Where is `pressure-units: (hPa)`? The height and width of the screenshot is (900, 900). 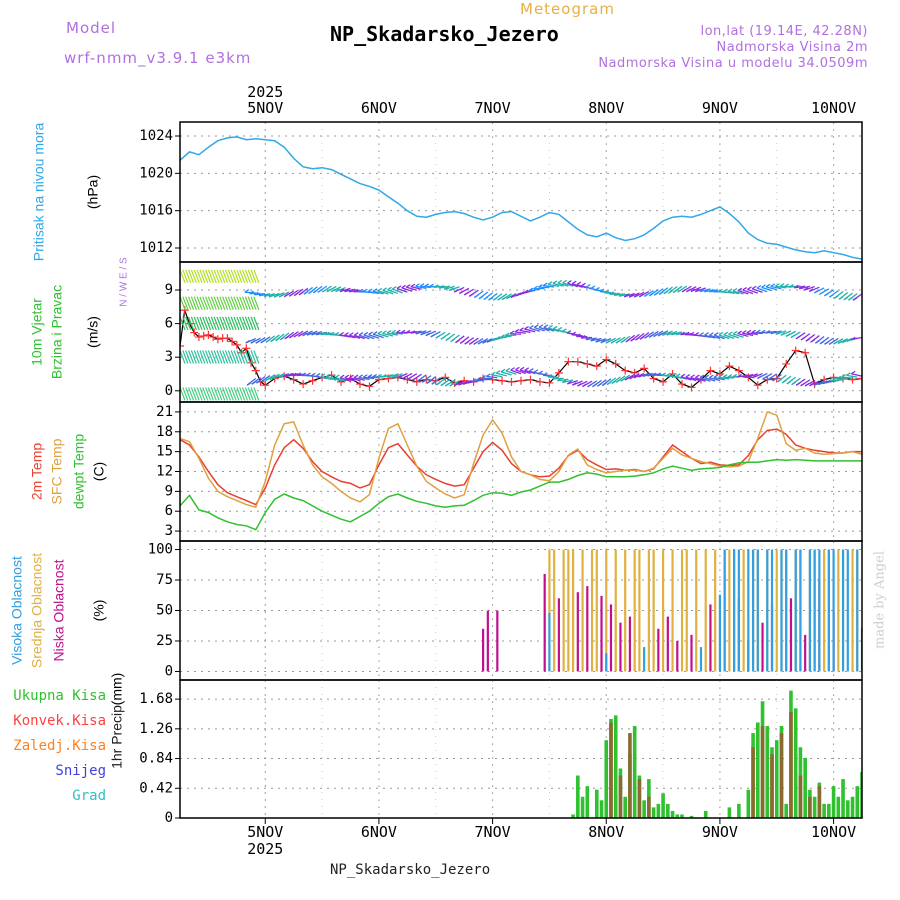 pressure-units: (hPa) is located at coordinates (93, 192).